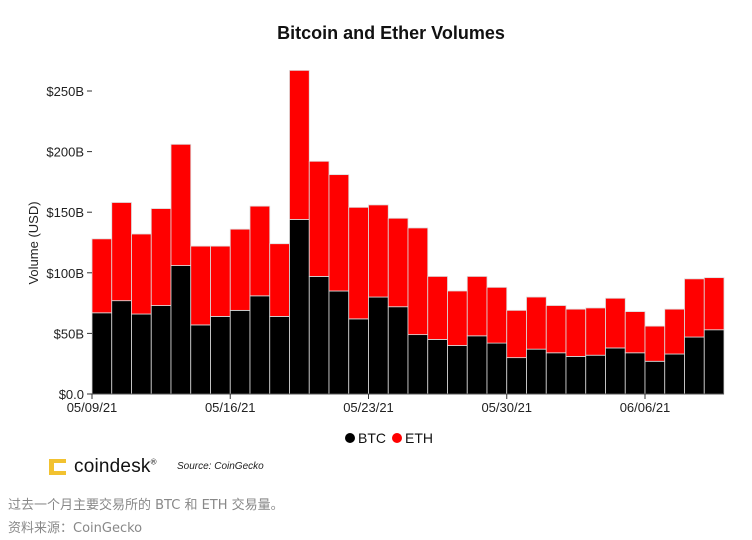 Image resolution: width=752 pixels, height=540 pixels. I want to click on x-tick-label: 05/09/21, so click(92, 407).